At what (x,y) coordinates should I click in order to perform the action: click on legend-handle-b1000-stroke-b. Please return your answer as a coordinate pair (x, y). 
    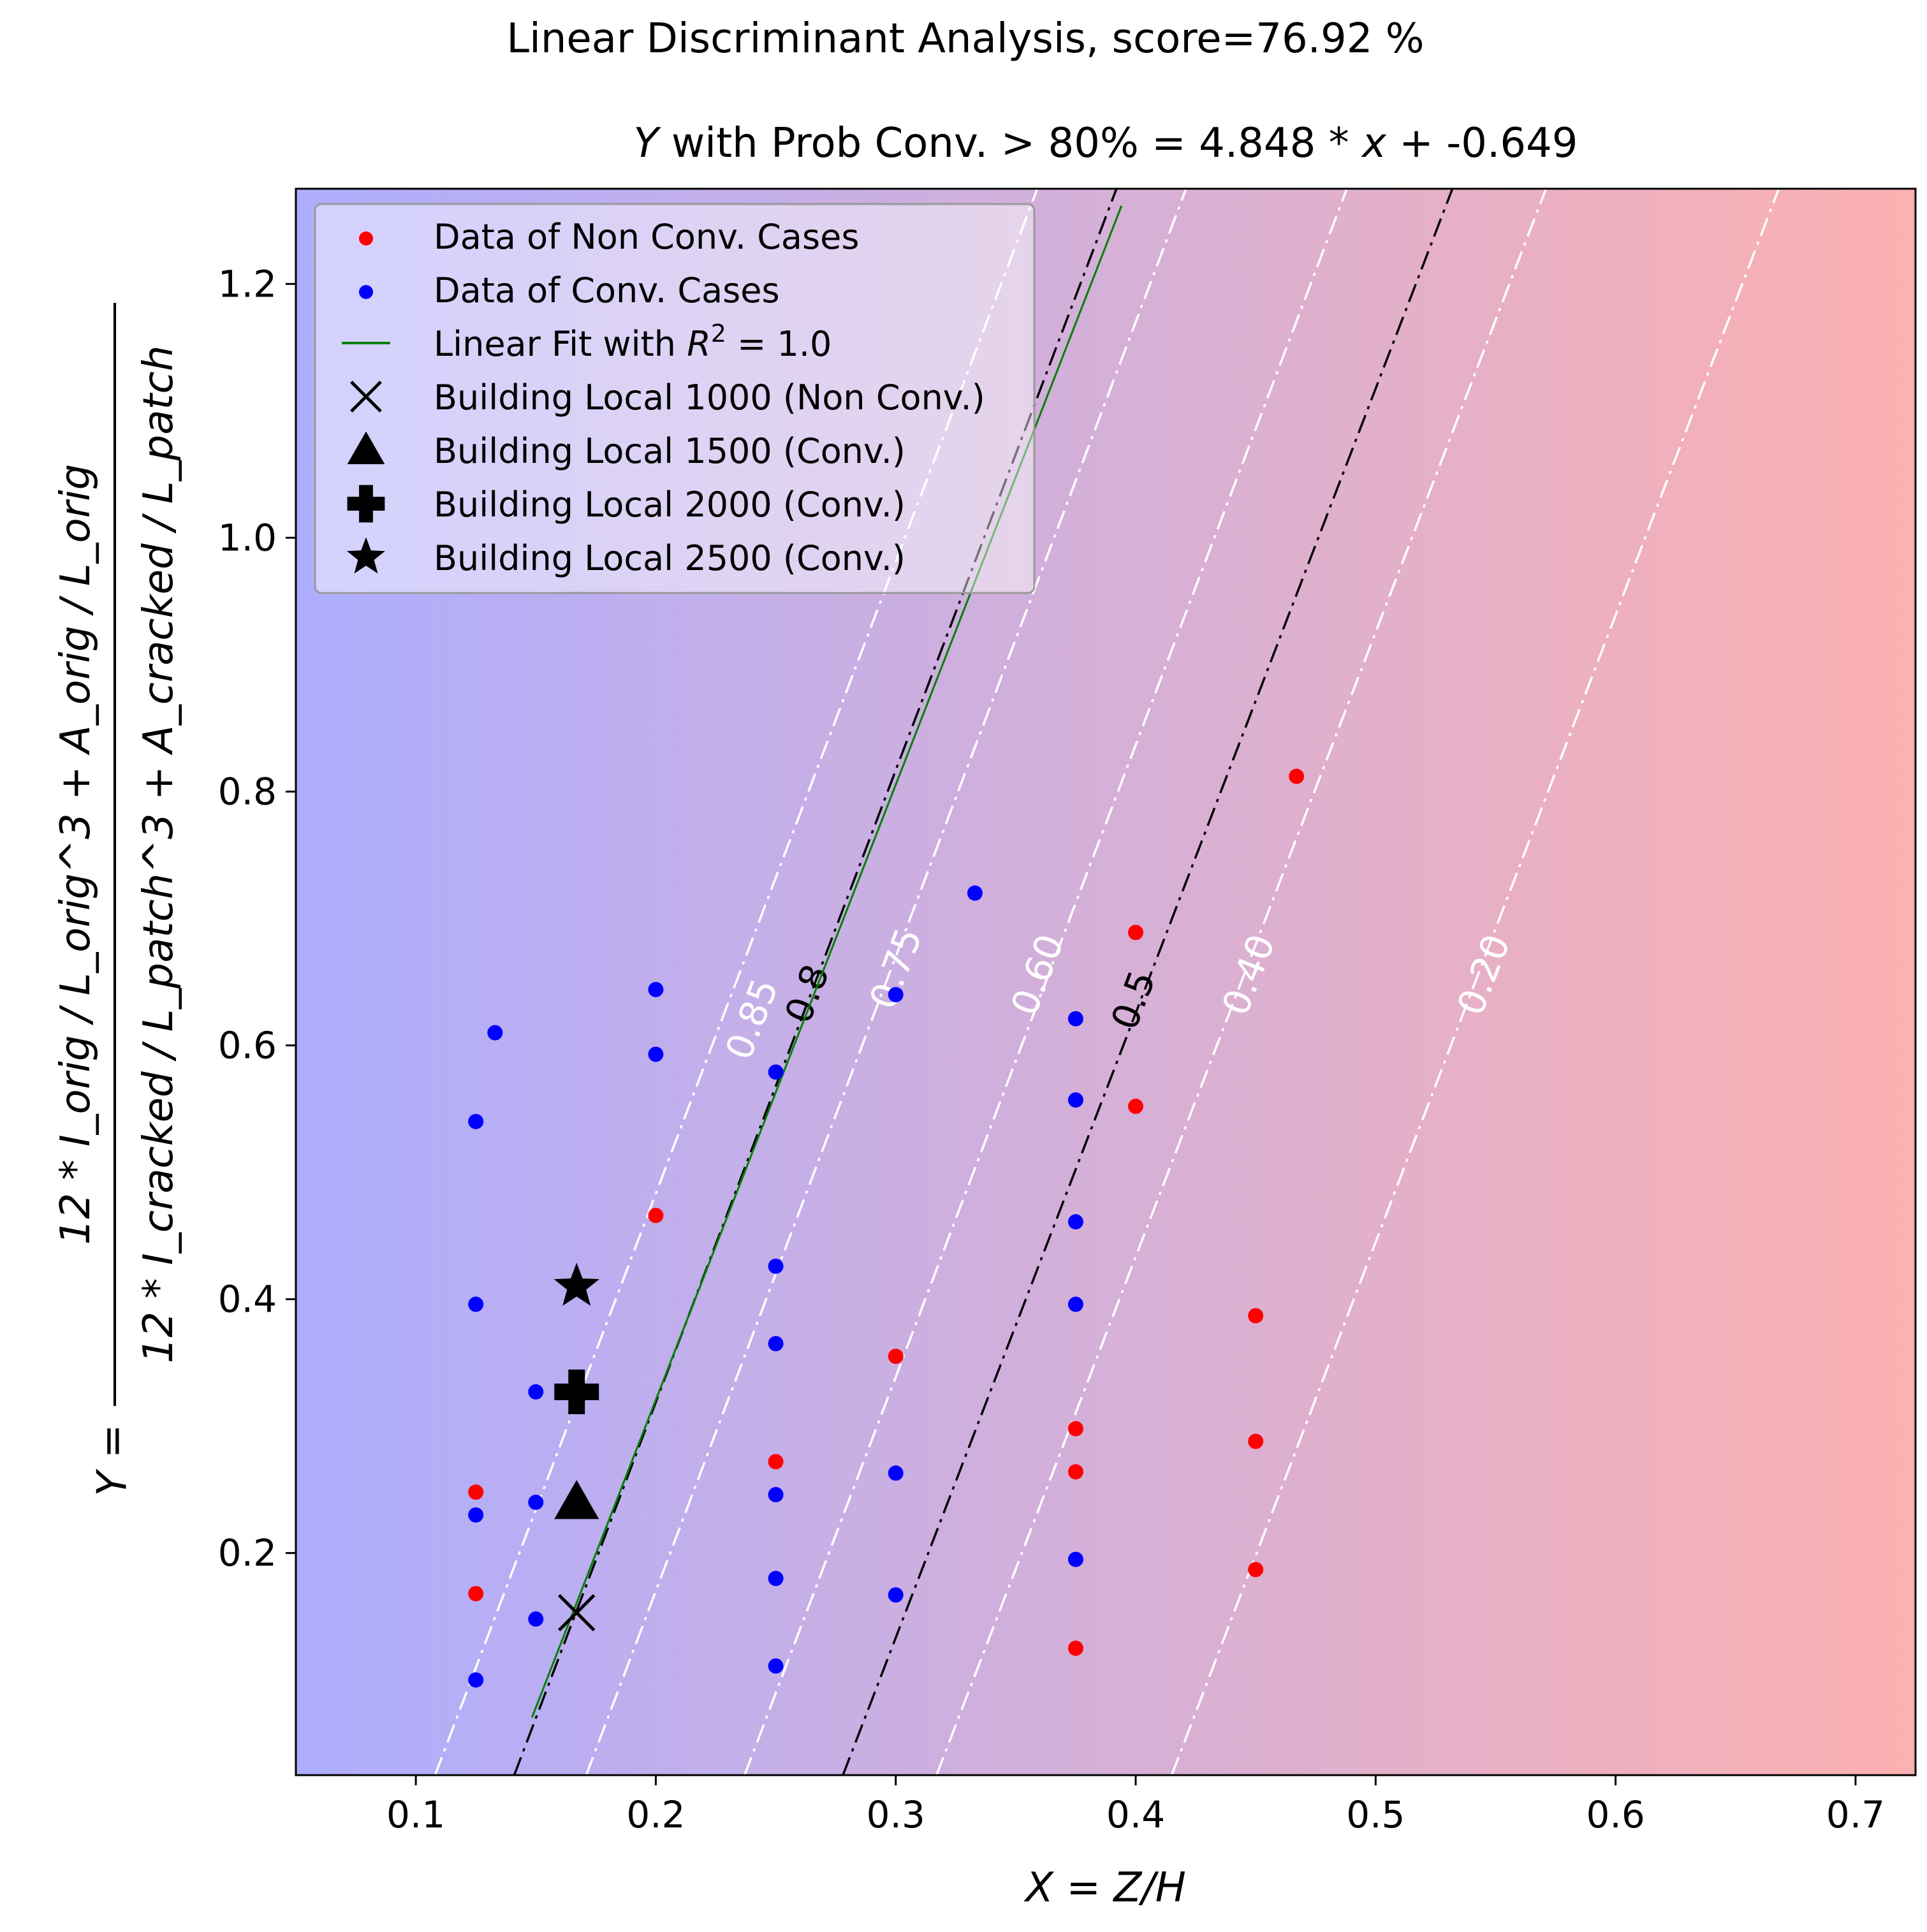
    Looking at the image, I should click on (366, 397).